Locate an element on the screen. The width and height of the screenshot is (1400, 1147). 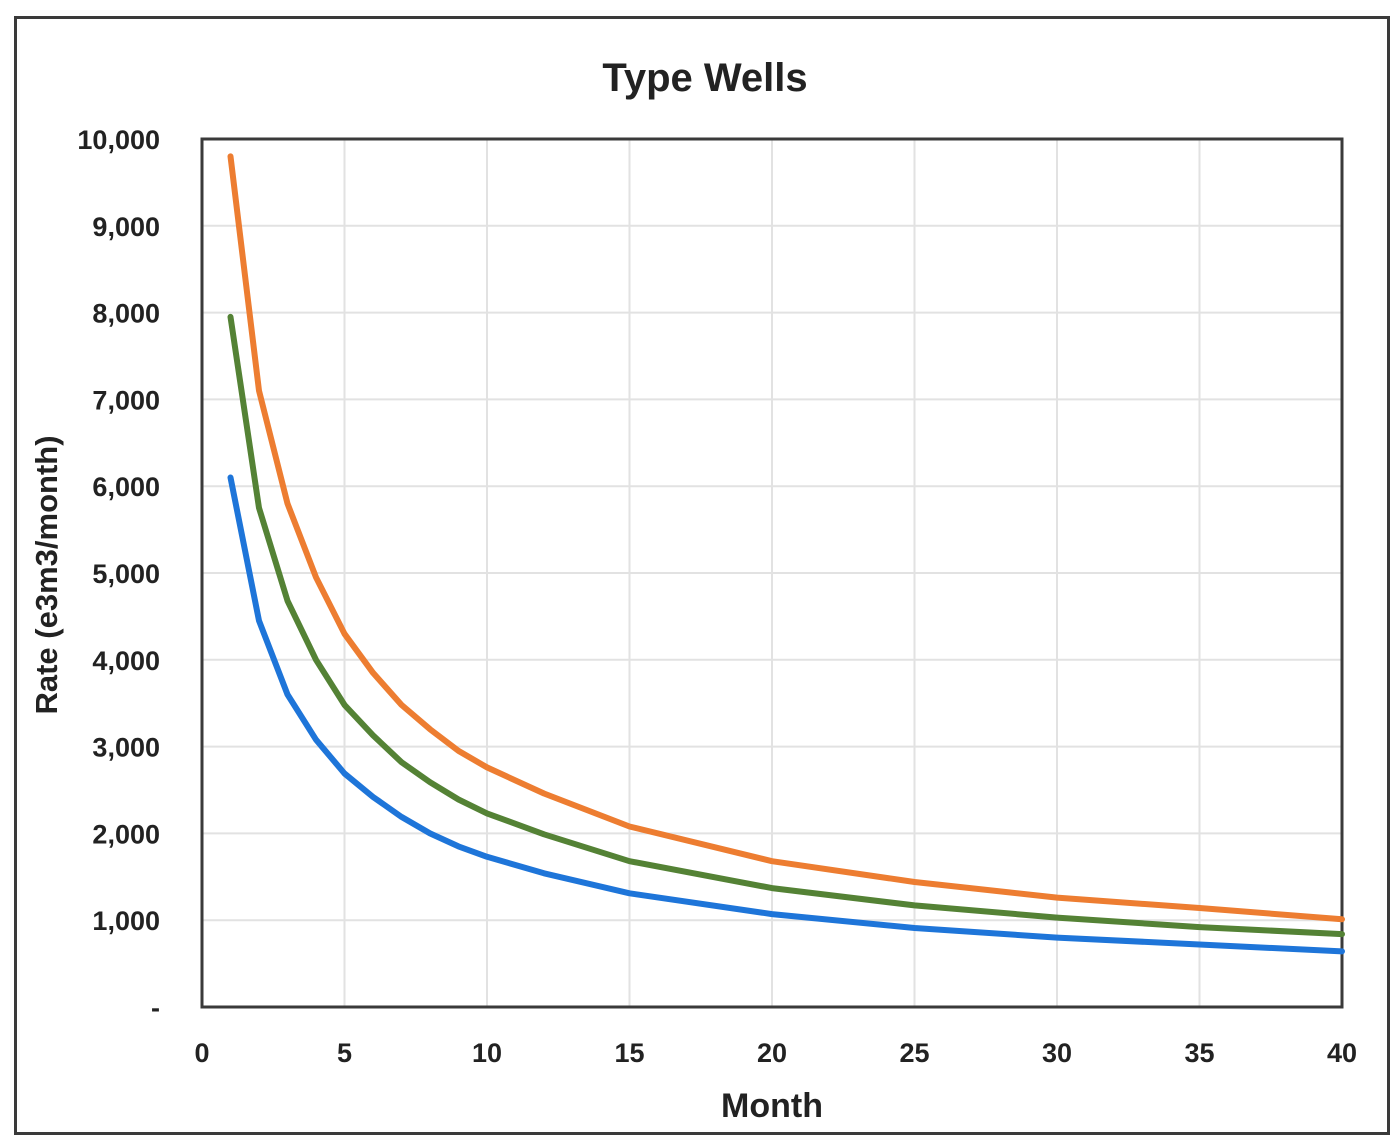
x-tick-label: 20 is located at coordinates (772, 1053).